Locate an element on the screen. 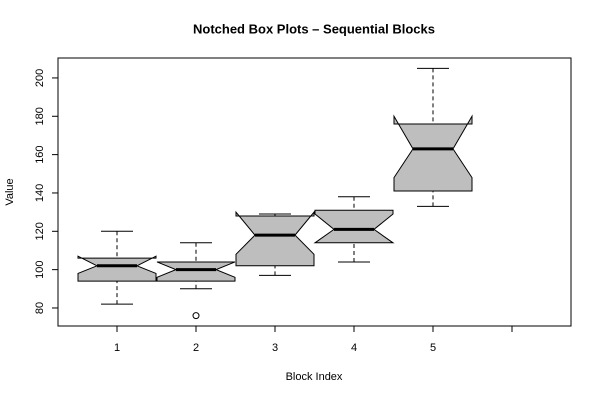 Image resolution: width=599 pixels, height=400 pixels. y-tick-label: 160 is located at coordinates (40, 154).